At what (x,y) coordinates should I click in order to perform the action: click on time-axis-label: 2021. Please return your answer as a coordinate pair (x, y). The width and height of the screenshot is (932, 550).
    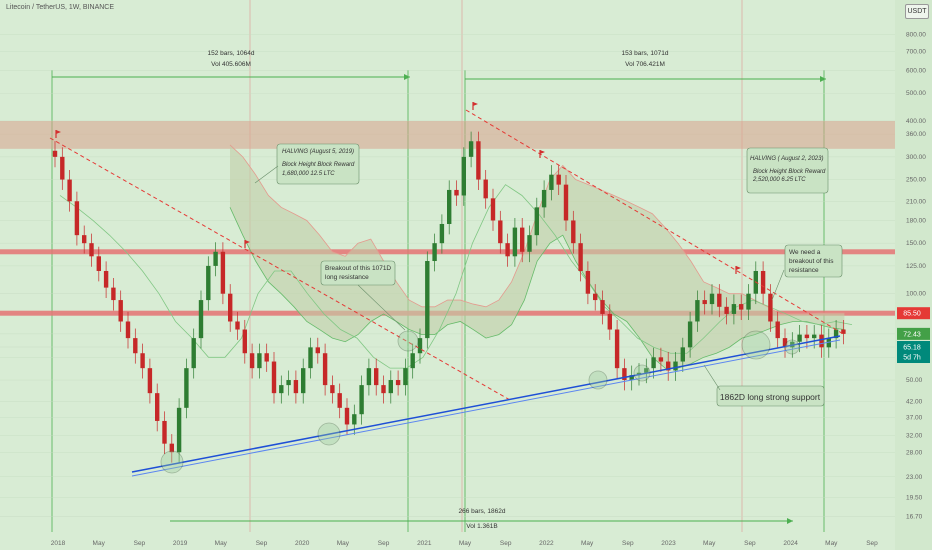
    Looking at the image, I should click on (424, 543).